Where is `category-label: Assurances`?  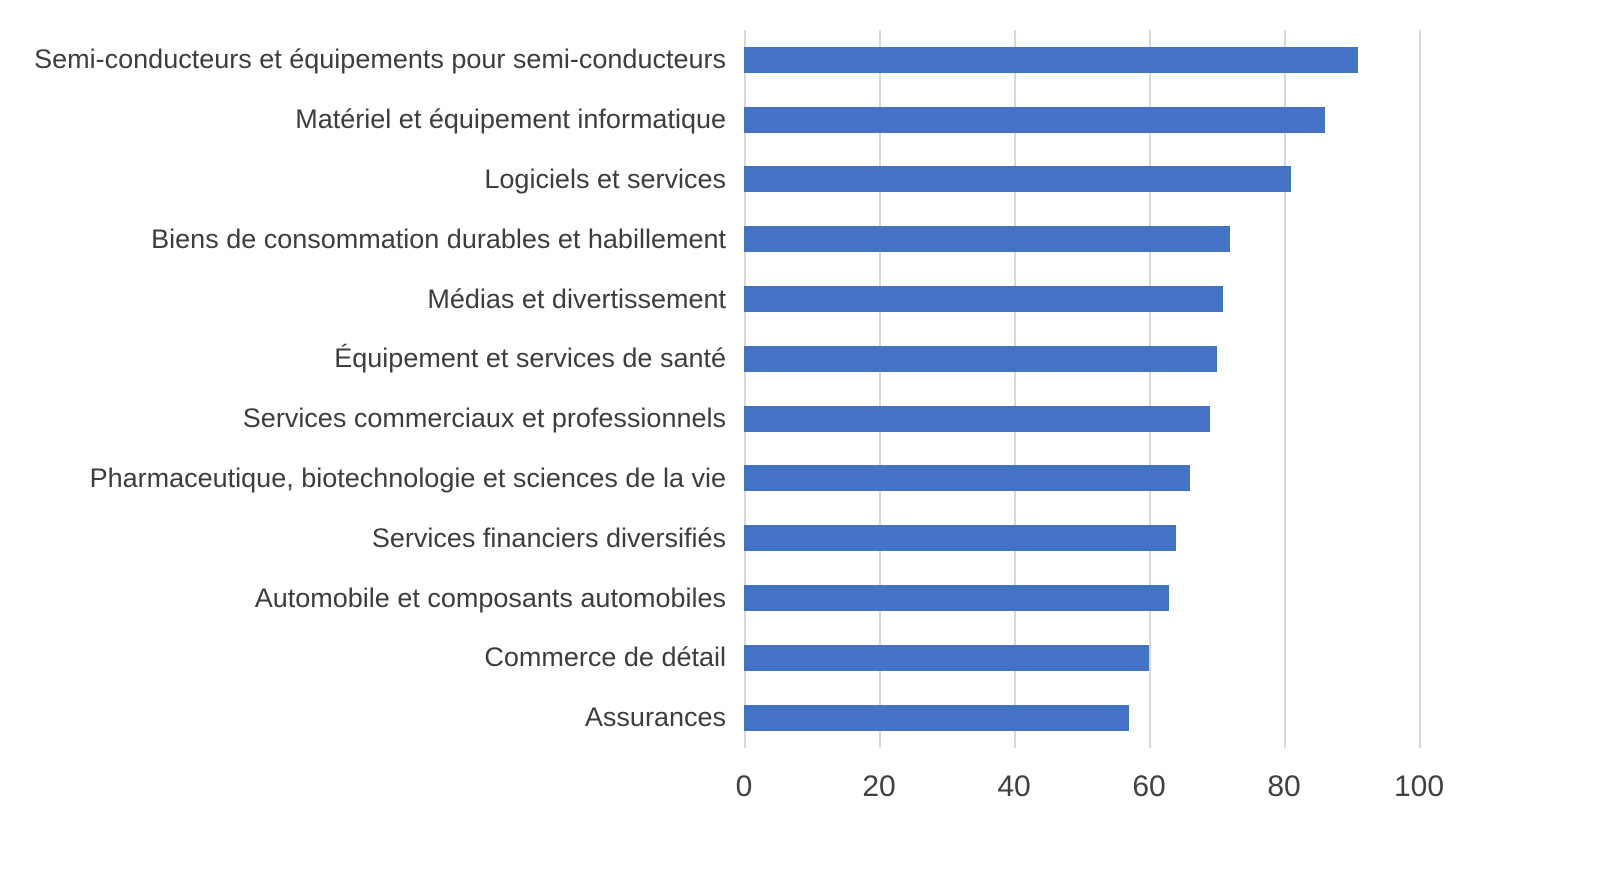
category-label: Assurances is located at coordinates (655, 717).